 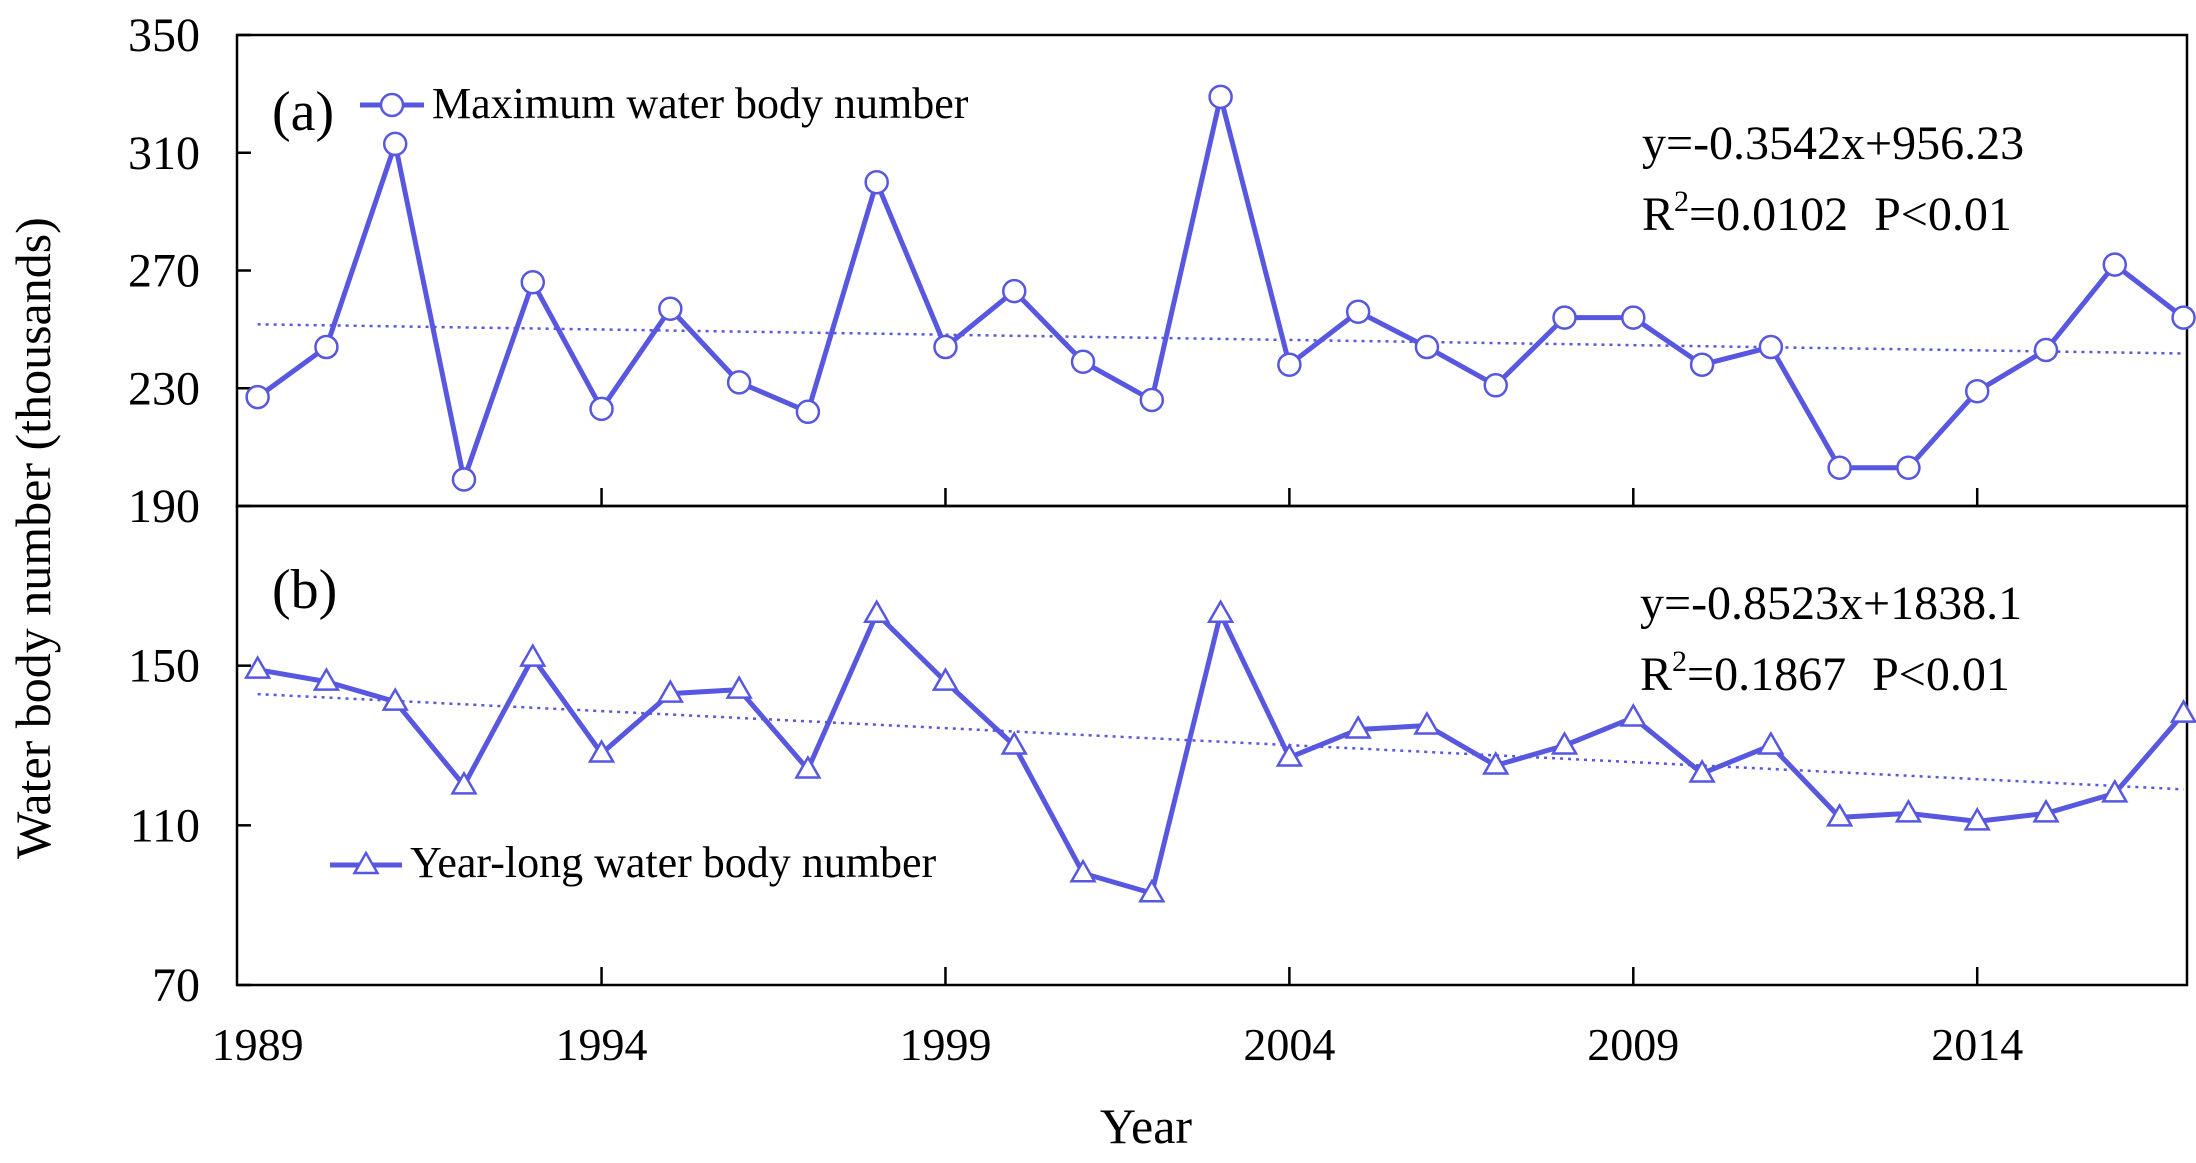 What do you see at coordinates (1658, 214) in the screenshot?
I see `panel-a-r-symbol: R` at bounding box center [1658, 214].